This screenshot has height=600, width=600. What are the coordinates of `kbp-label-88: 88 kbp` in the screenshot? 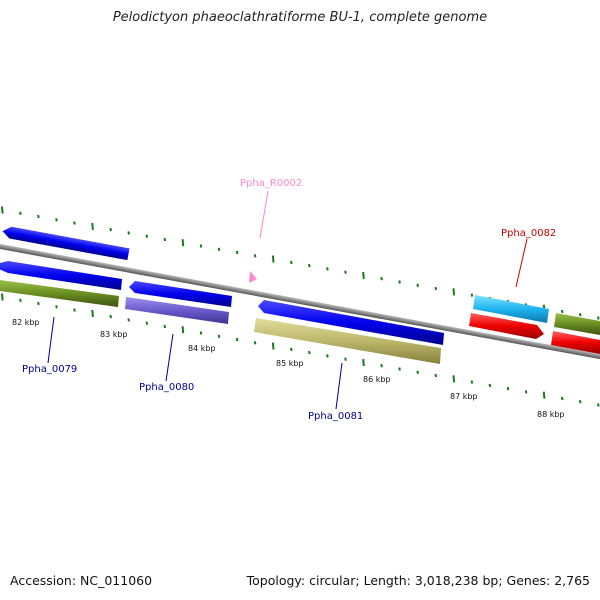 It's located at (551, 414).